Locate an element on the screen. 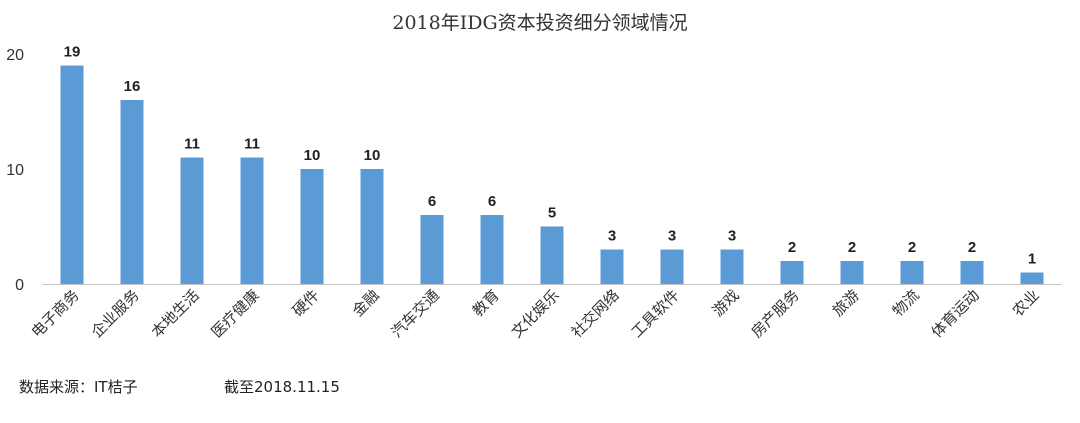  y-tick-label: 0 is located at coordinates (19, 285).